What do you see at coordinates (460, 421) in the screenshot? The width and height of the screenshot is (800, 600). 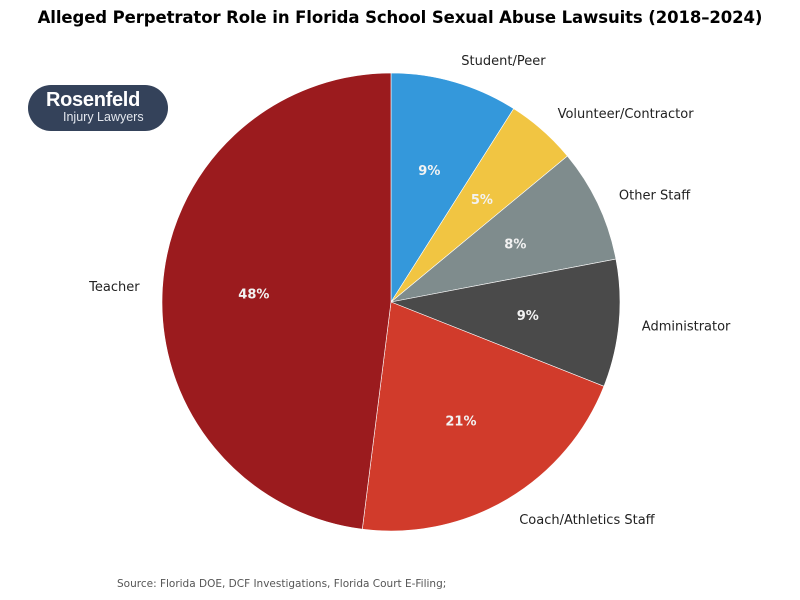 I see `pie-percent-label: 21%` at bounding box center [460, 421].